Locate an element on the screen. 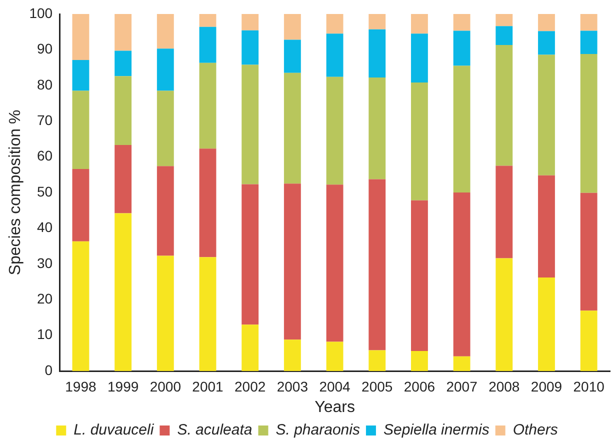 The height and width of the screenshot is (448, 616). x-tick-label: 2008 is located at coordinates (504, 386).